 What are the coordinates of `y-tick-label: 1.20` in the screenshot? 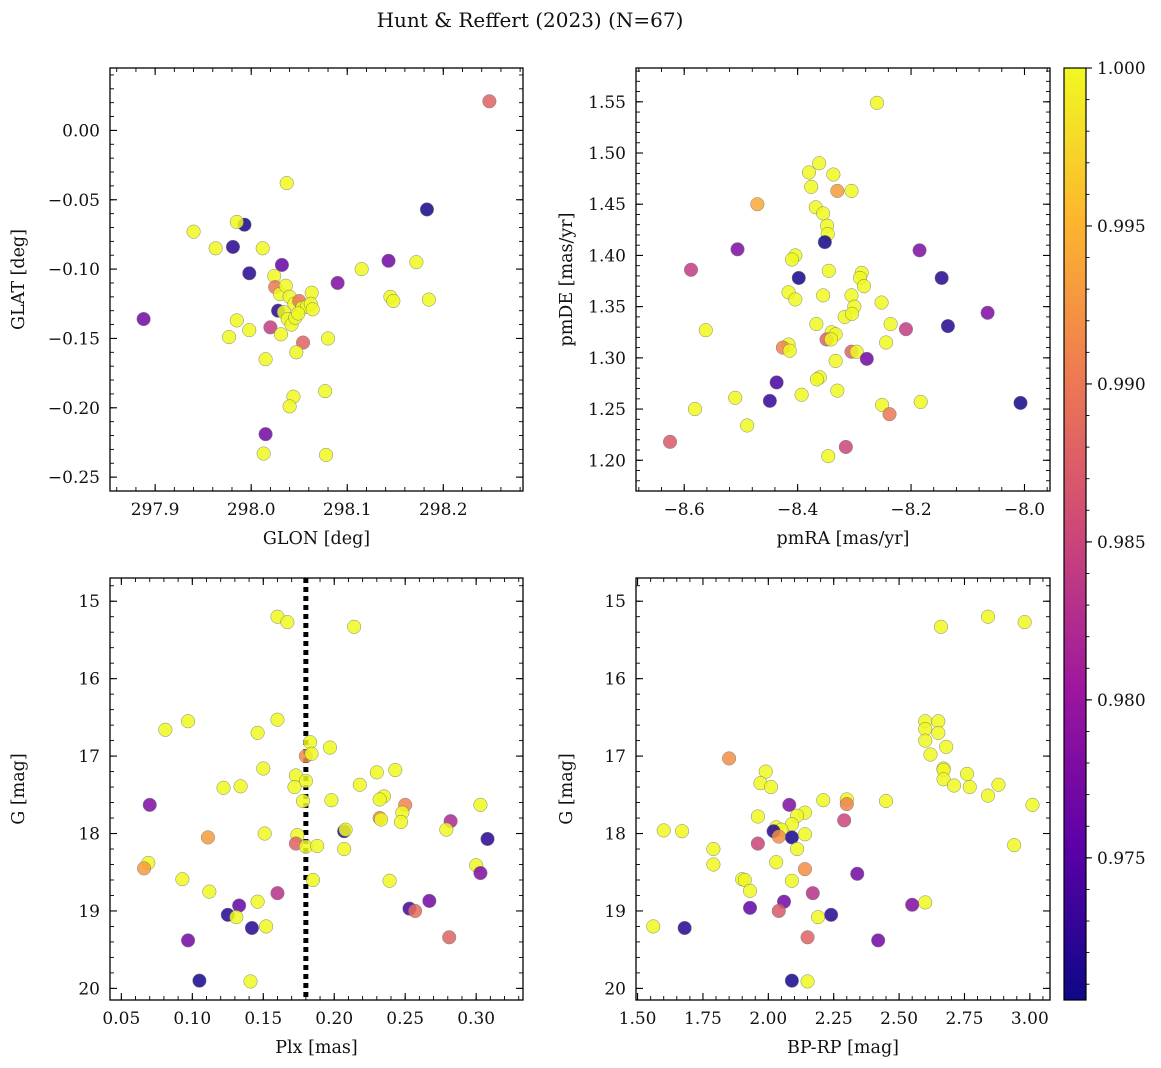 It's located at (607, 461).